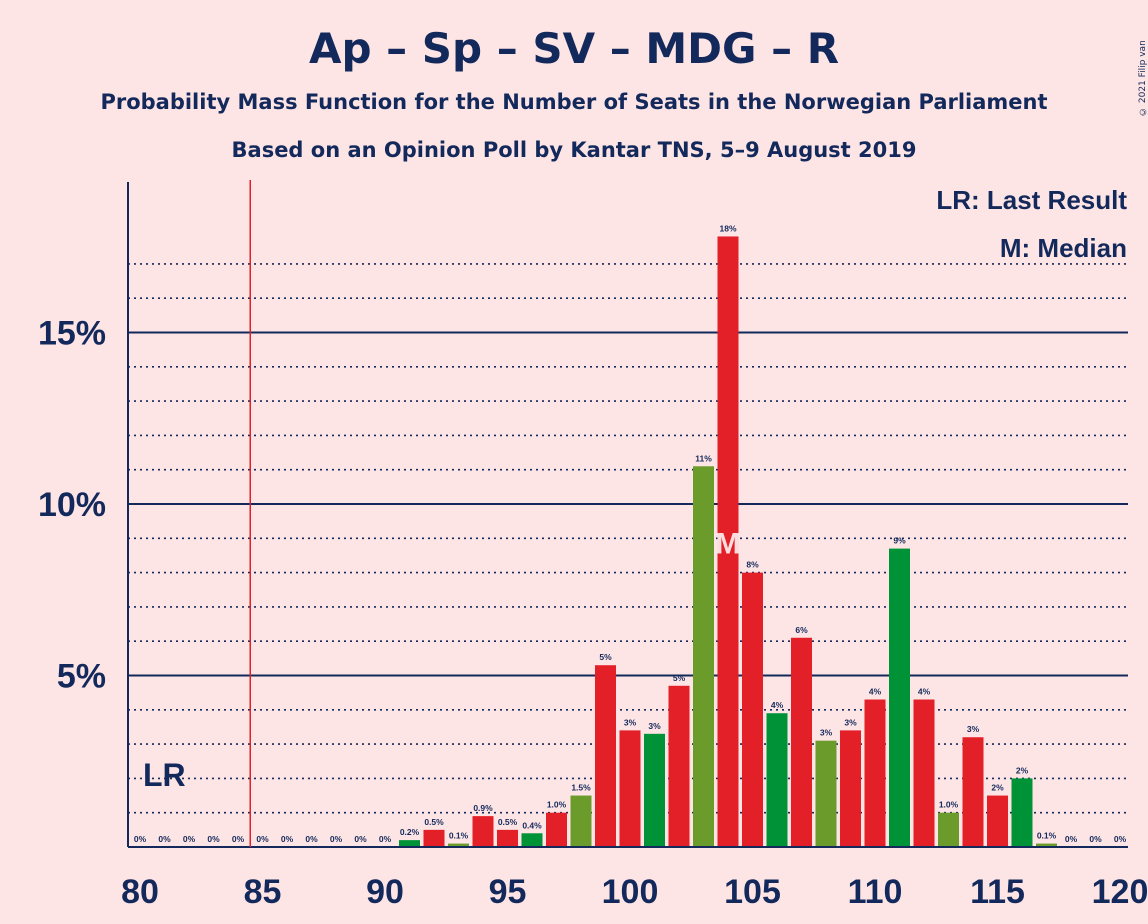 The height and width of the screenshot is (924, 1148). Describe the element at coordinates (997, 788) in the screenshot. I see `data-label-seat-115: 2%` at that location.